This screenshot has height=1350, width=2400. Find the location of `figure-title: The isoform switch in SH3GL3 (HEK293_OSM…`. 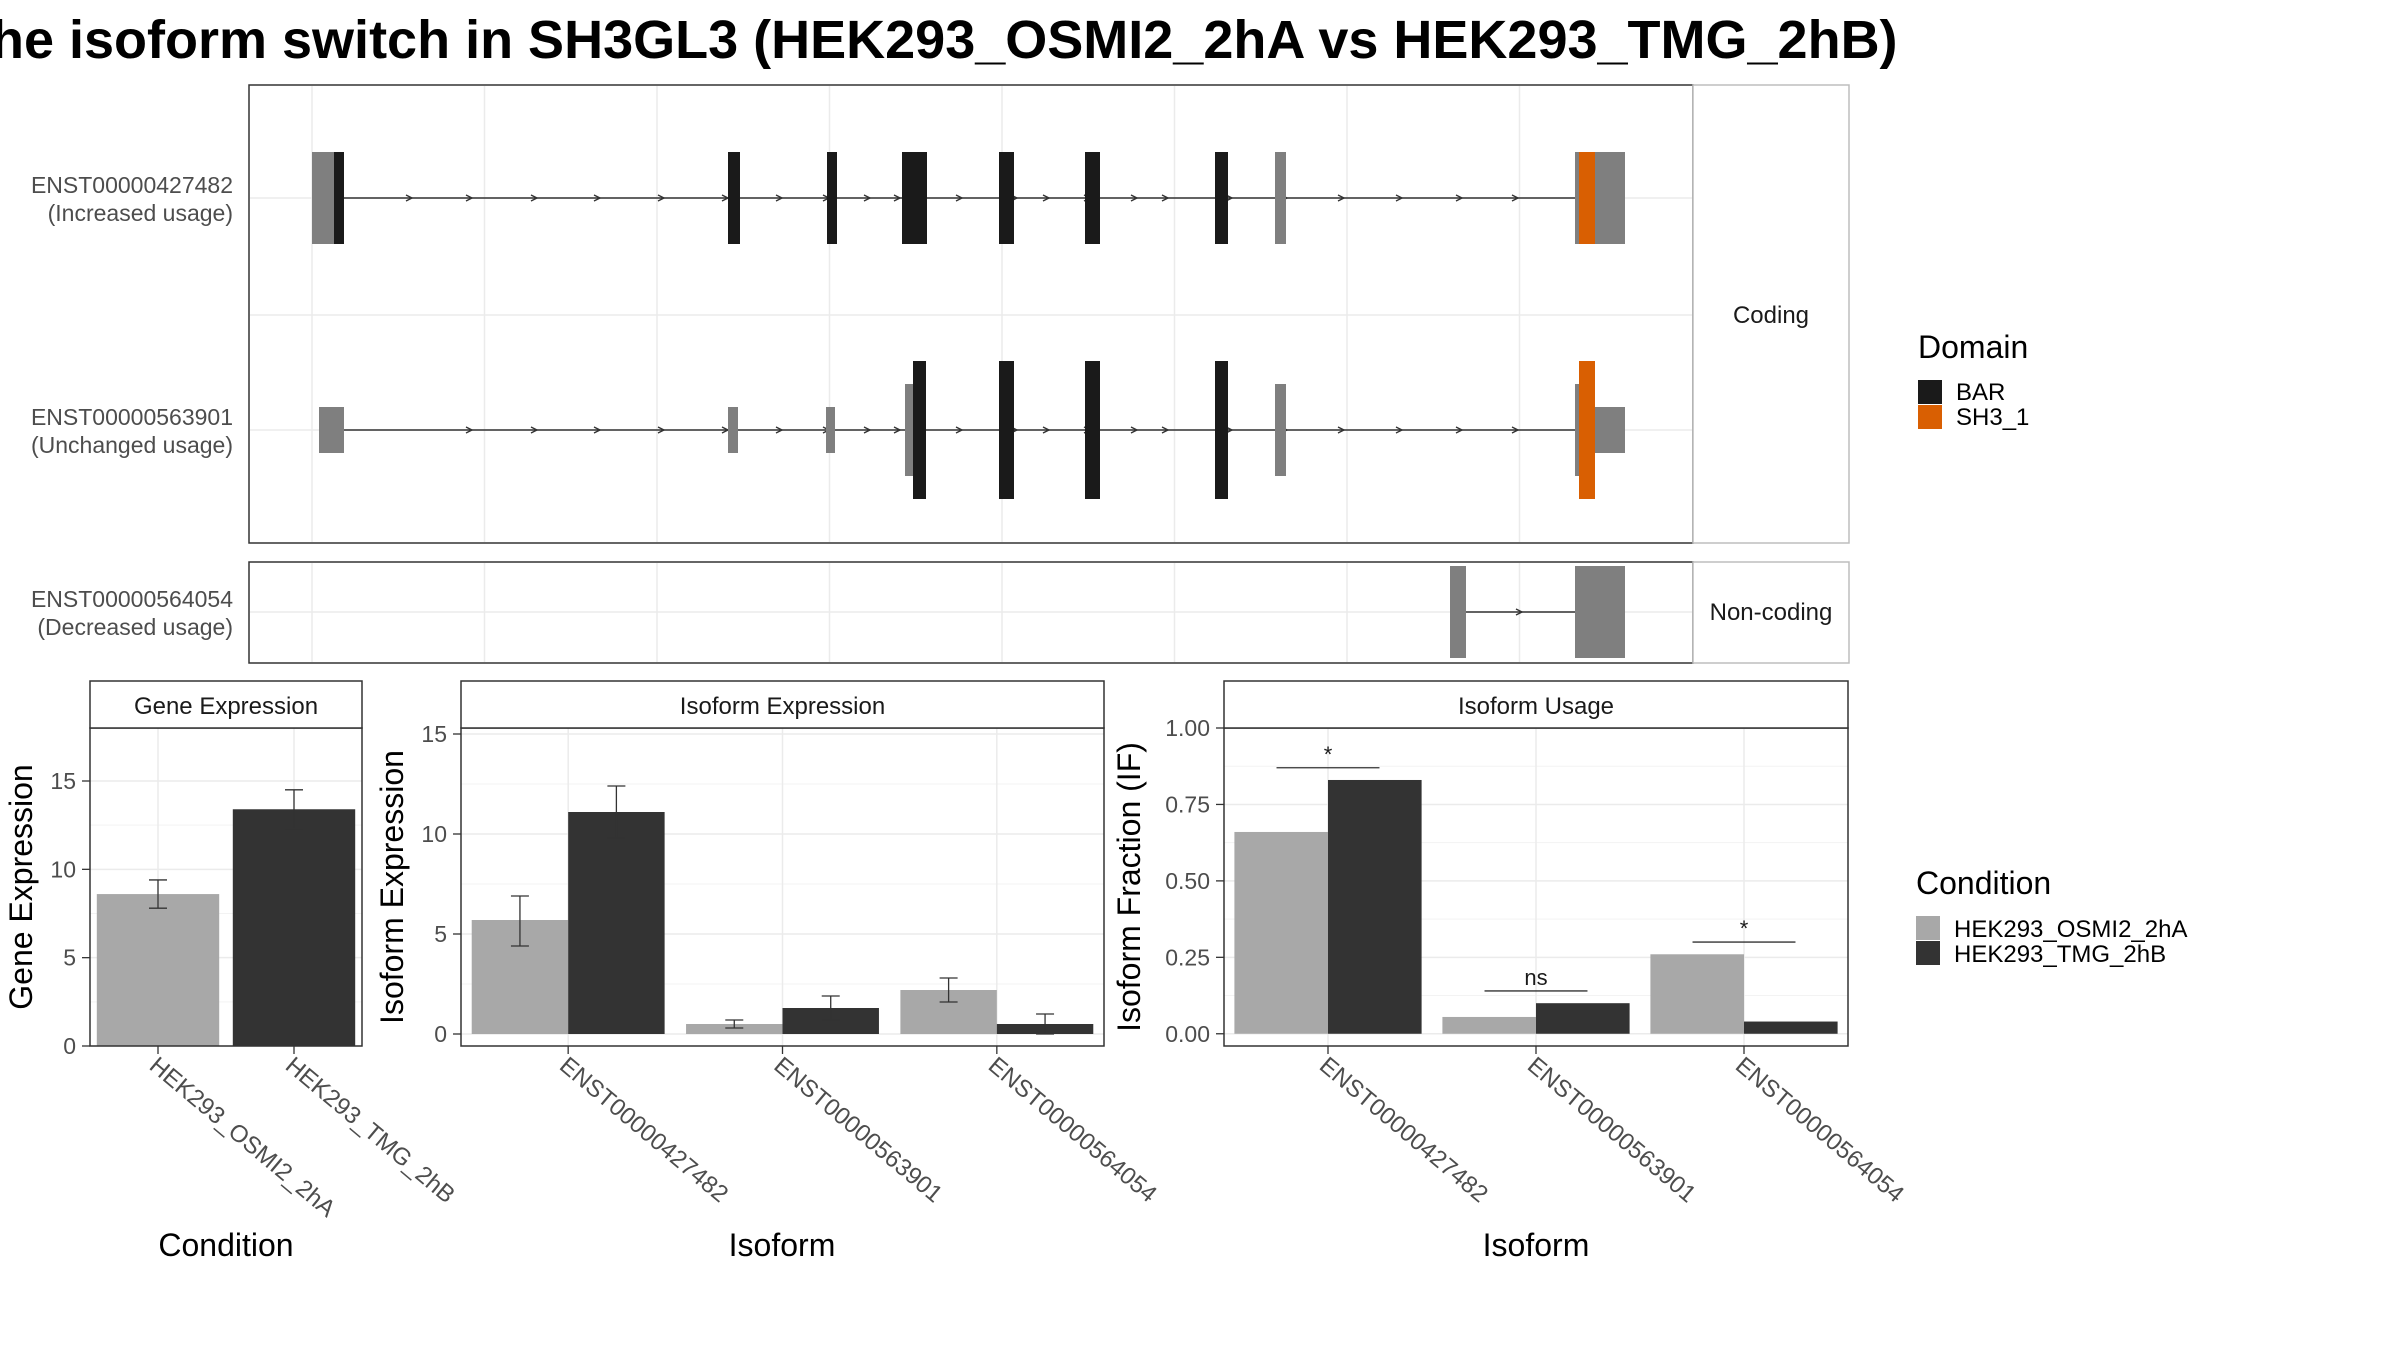

figure-title: The isoform switch in SH3GL3 (HEK293_OSM… is located at coordinates (949, 40).